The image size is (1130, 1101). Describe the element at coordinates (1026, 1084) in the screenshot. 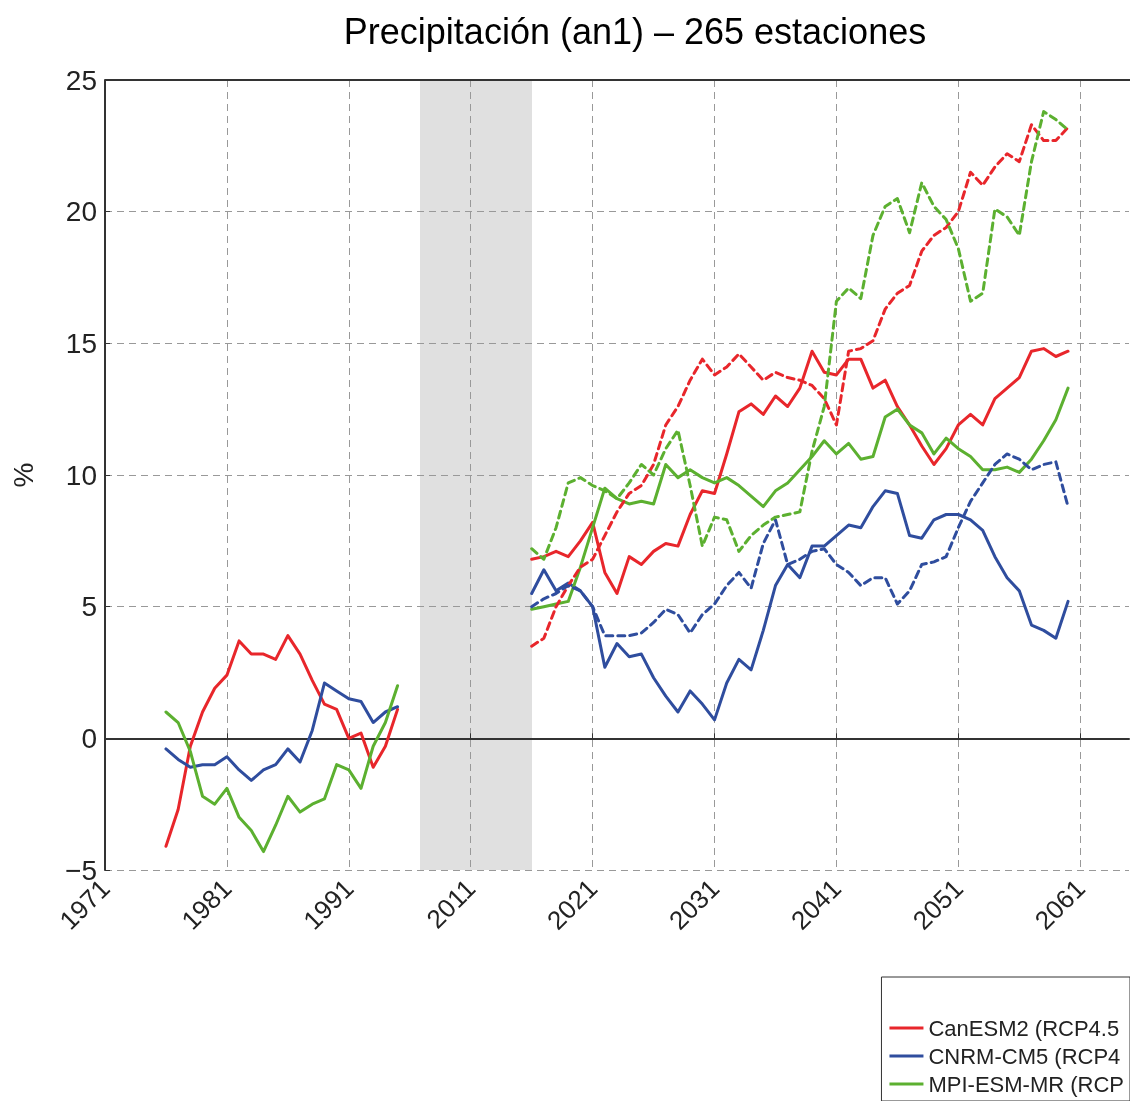

I see `legend-label: MPI-ESM-MR (RCP` at that location.